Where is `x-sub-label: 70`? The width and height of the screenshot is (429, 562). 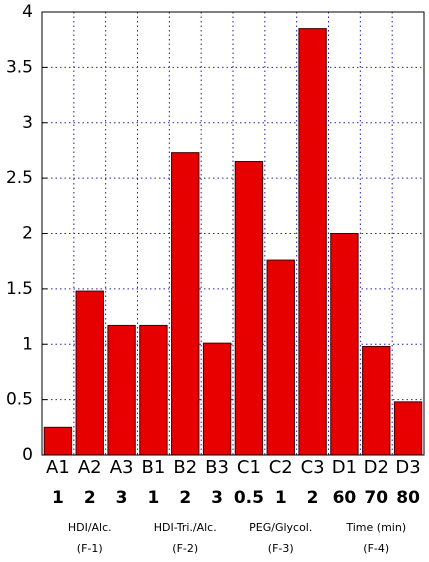
x-sub-label: 70 is located at coordinates (376, 498).